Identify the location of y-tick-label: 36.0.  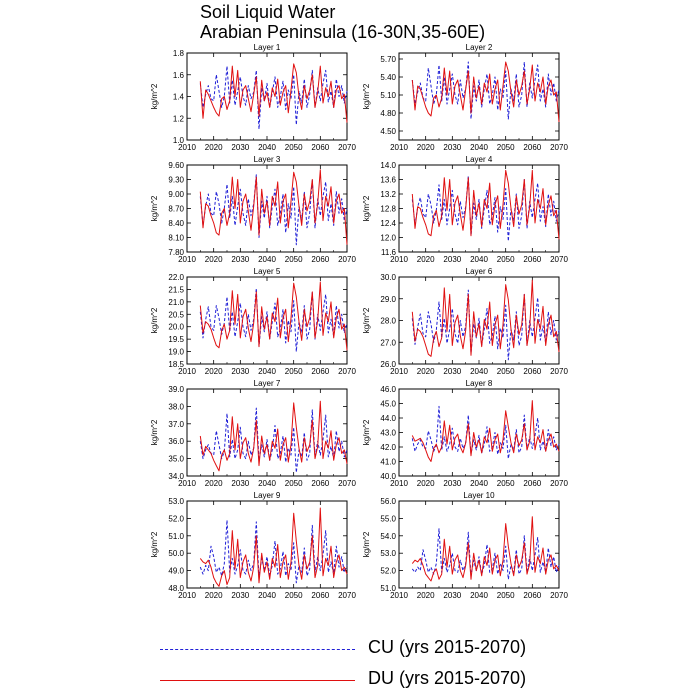
(176, 441).